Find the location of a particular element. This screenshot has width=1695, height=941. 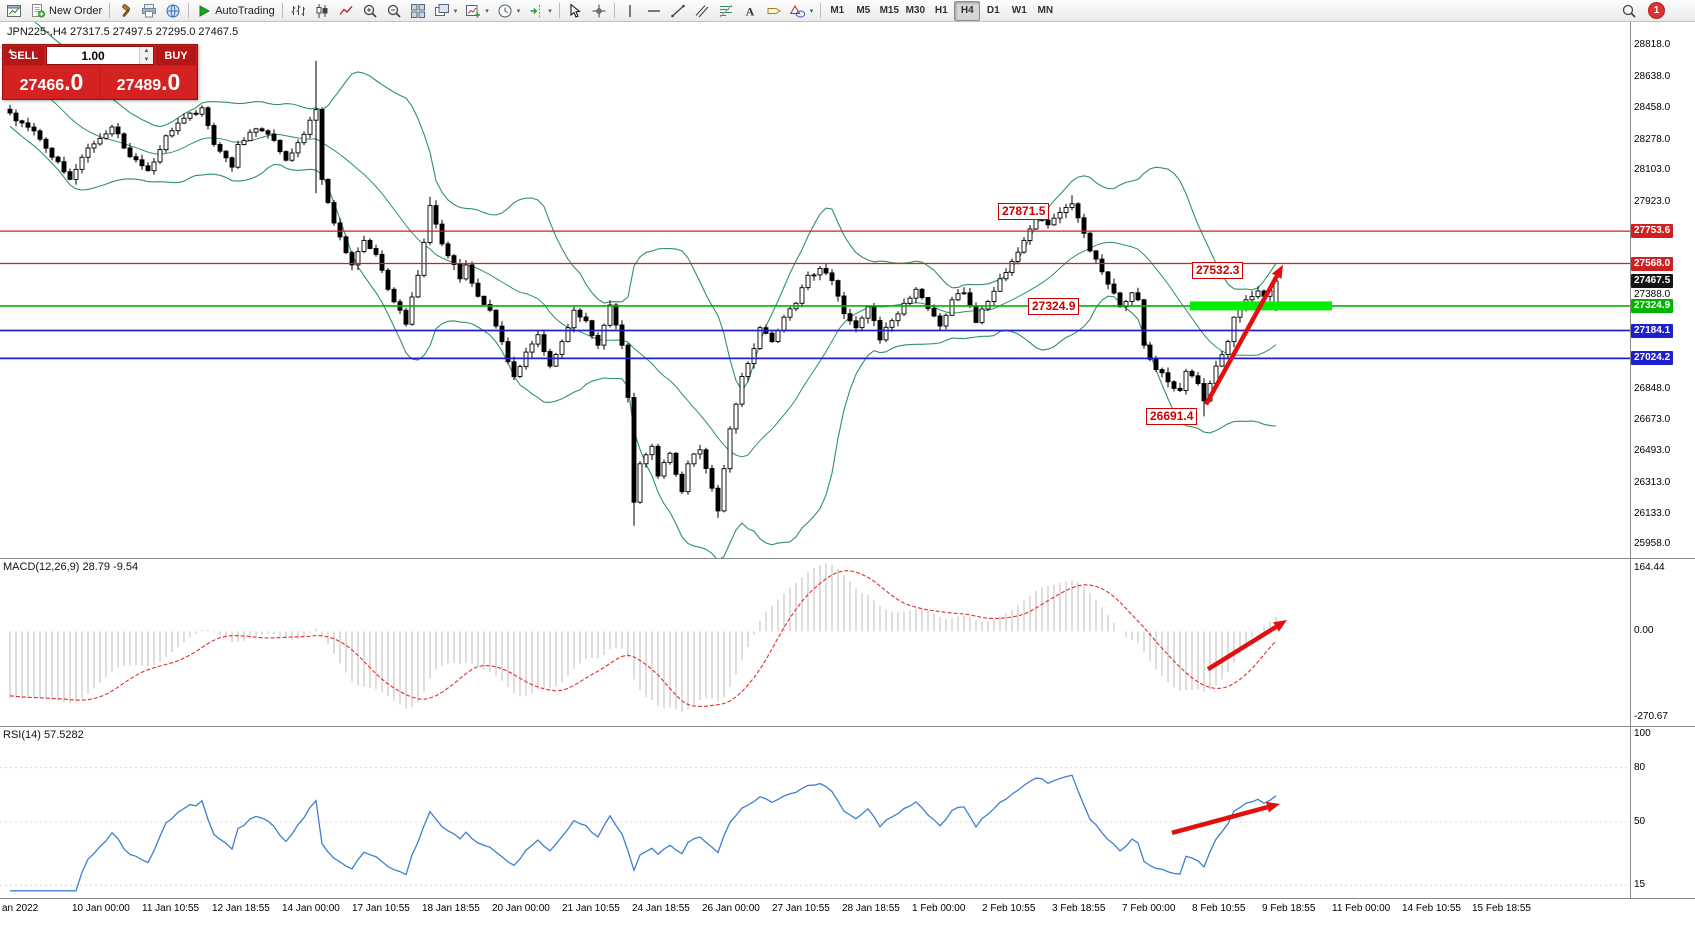

buy-price-main: 27489 is located at coordinates (139, 85).